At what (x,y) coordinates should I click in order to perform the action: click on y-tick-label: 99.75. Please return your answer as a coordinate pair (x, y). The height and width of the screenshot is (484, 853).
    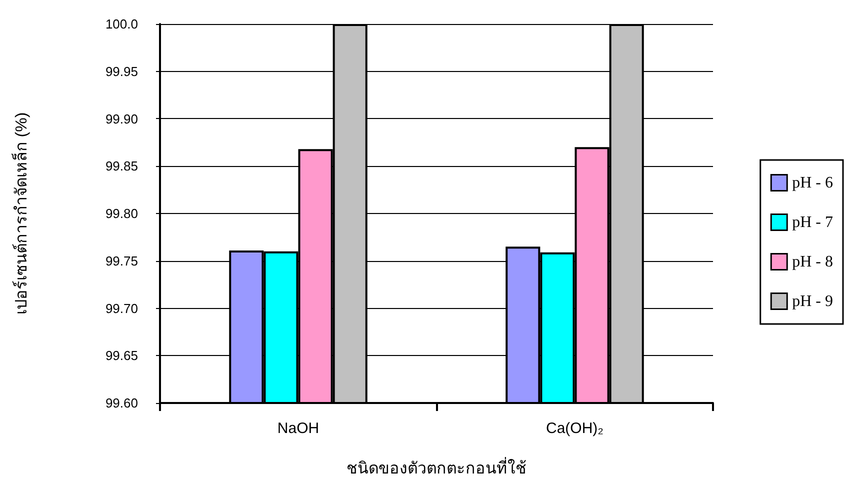
    Looking at the image, I should click on (121, 260).